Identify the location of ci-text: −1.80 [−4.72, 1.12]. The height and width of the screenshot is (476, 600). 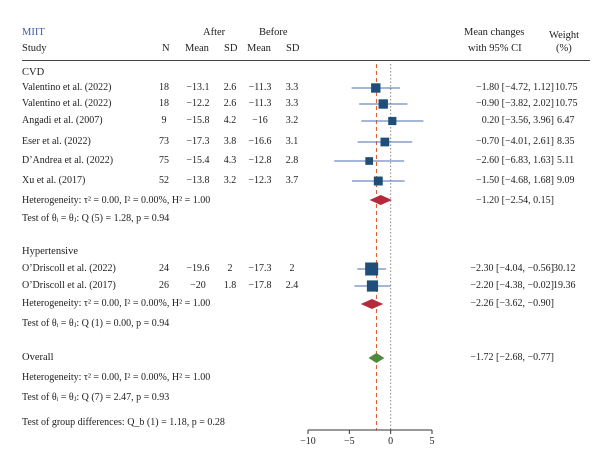
(515, 87).